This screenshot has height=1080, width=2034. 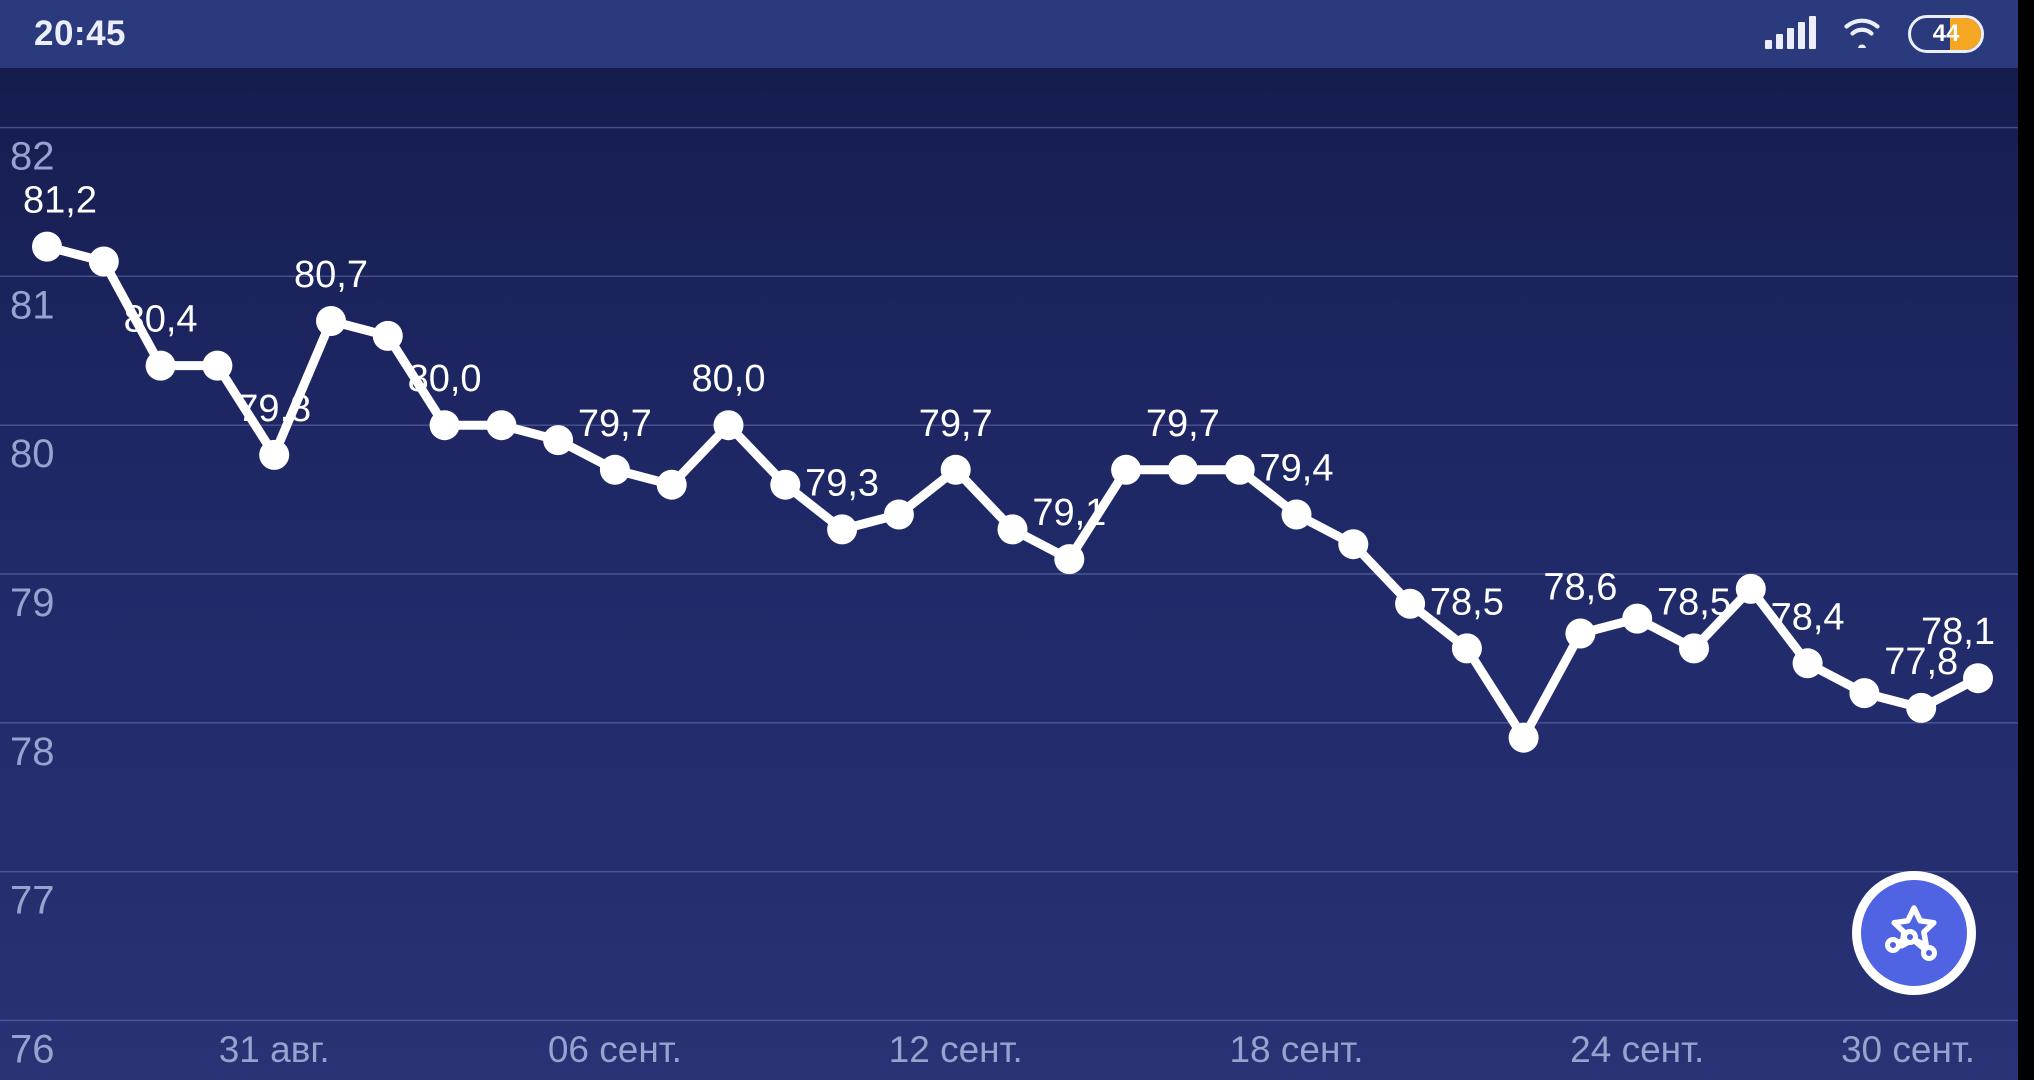 What do you see at coordinates (1296, 1049) in the screenshot?
I see `x-axis-tick-label: 18 сент.` at bounding box center [1296, 1049].